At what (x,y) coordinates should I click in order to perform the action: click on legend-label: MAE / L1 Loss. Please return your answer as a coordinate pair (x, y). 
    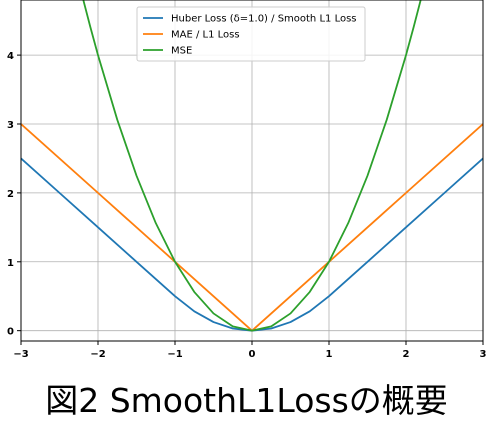
    Looking at the image, I should click on (205, 35).